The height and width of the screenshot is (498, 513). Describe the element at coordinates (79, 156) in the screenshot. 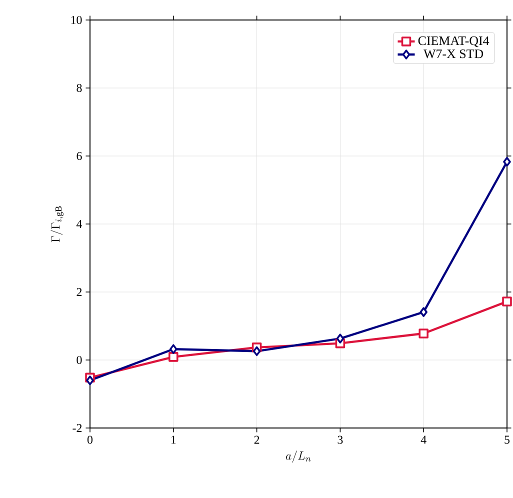

I see `y-tick-label: 6` at that location.